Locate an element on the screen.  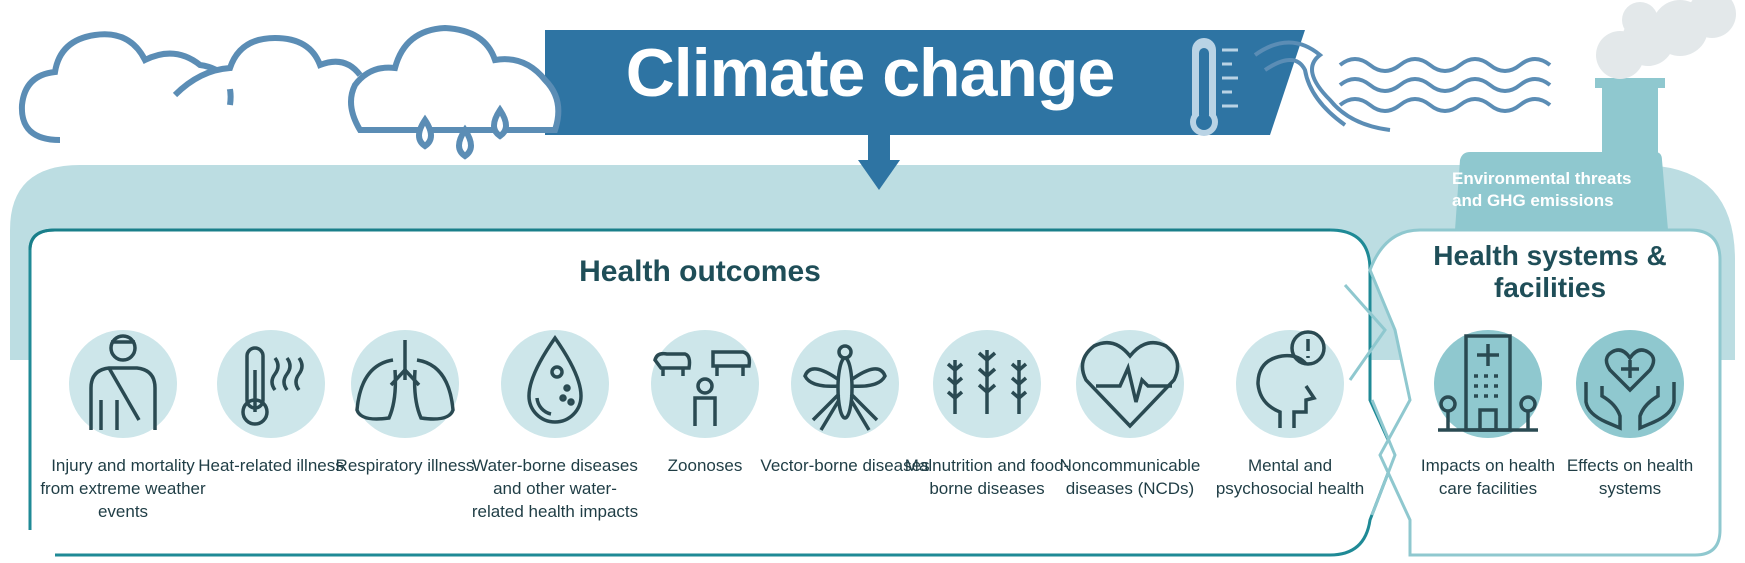
outcome-item: Mental and psychosocial health is located at coordinates (1290, 415).